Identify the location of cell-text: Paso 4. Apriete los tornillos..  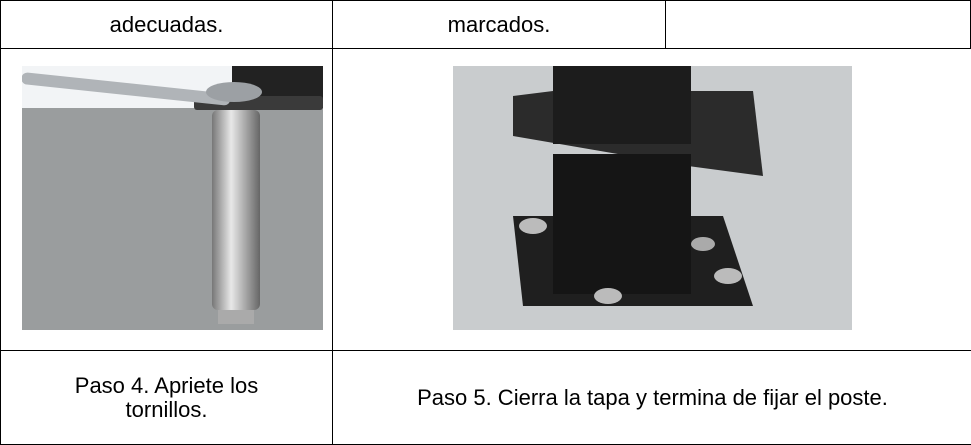
(166, 397).